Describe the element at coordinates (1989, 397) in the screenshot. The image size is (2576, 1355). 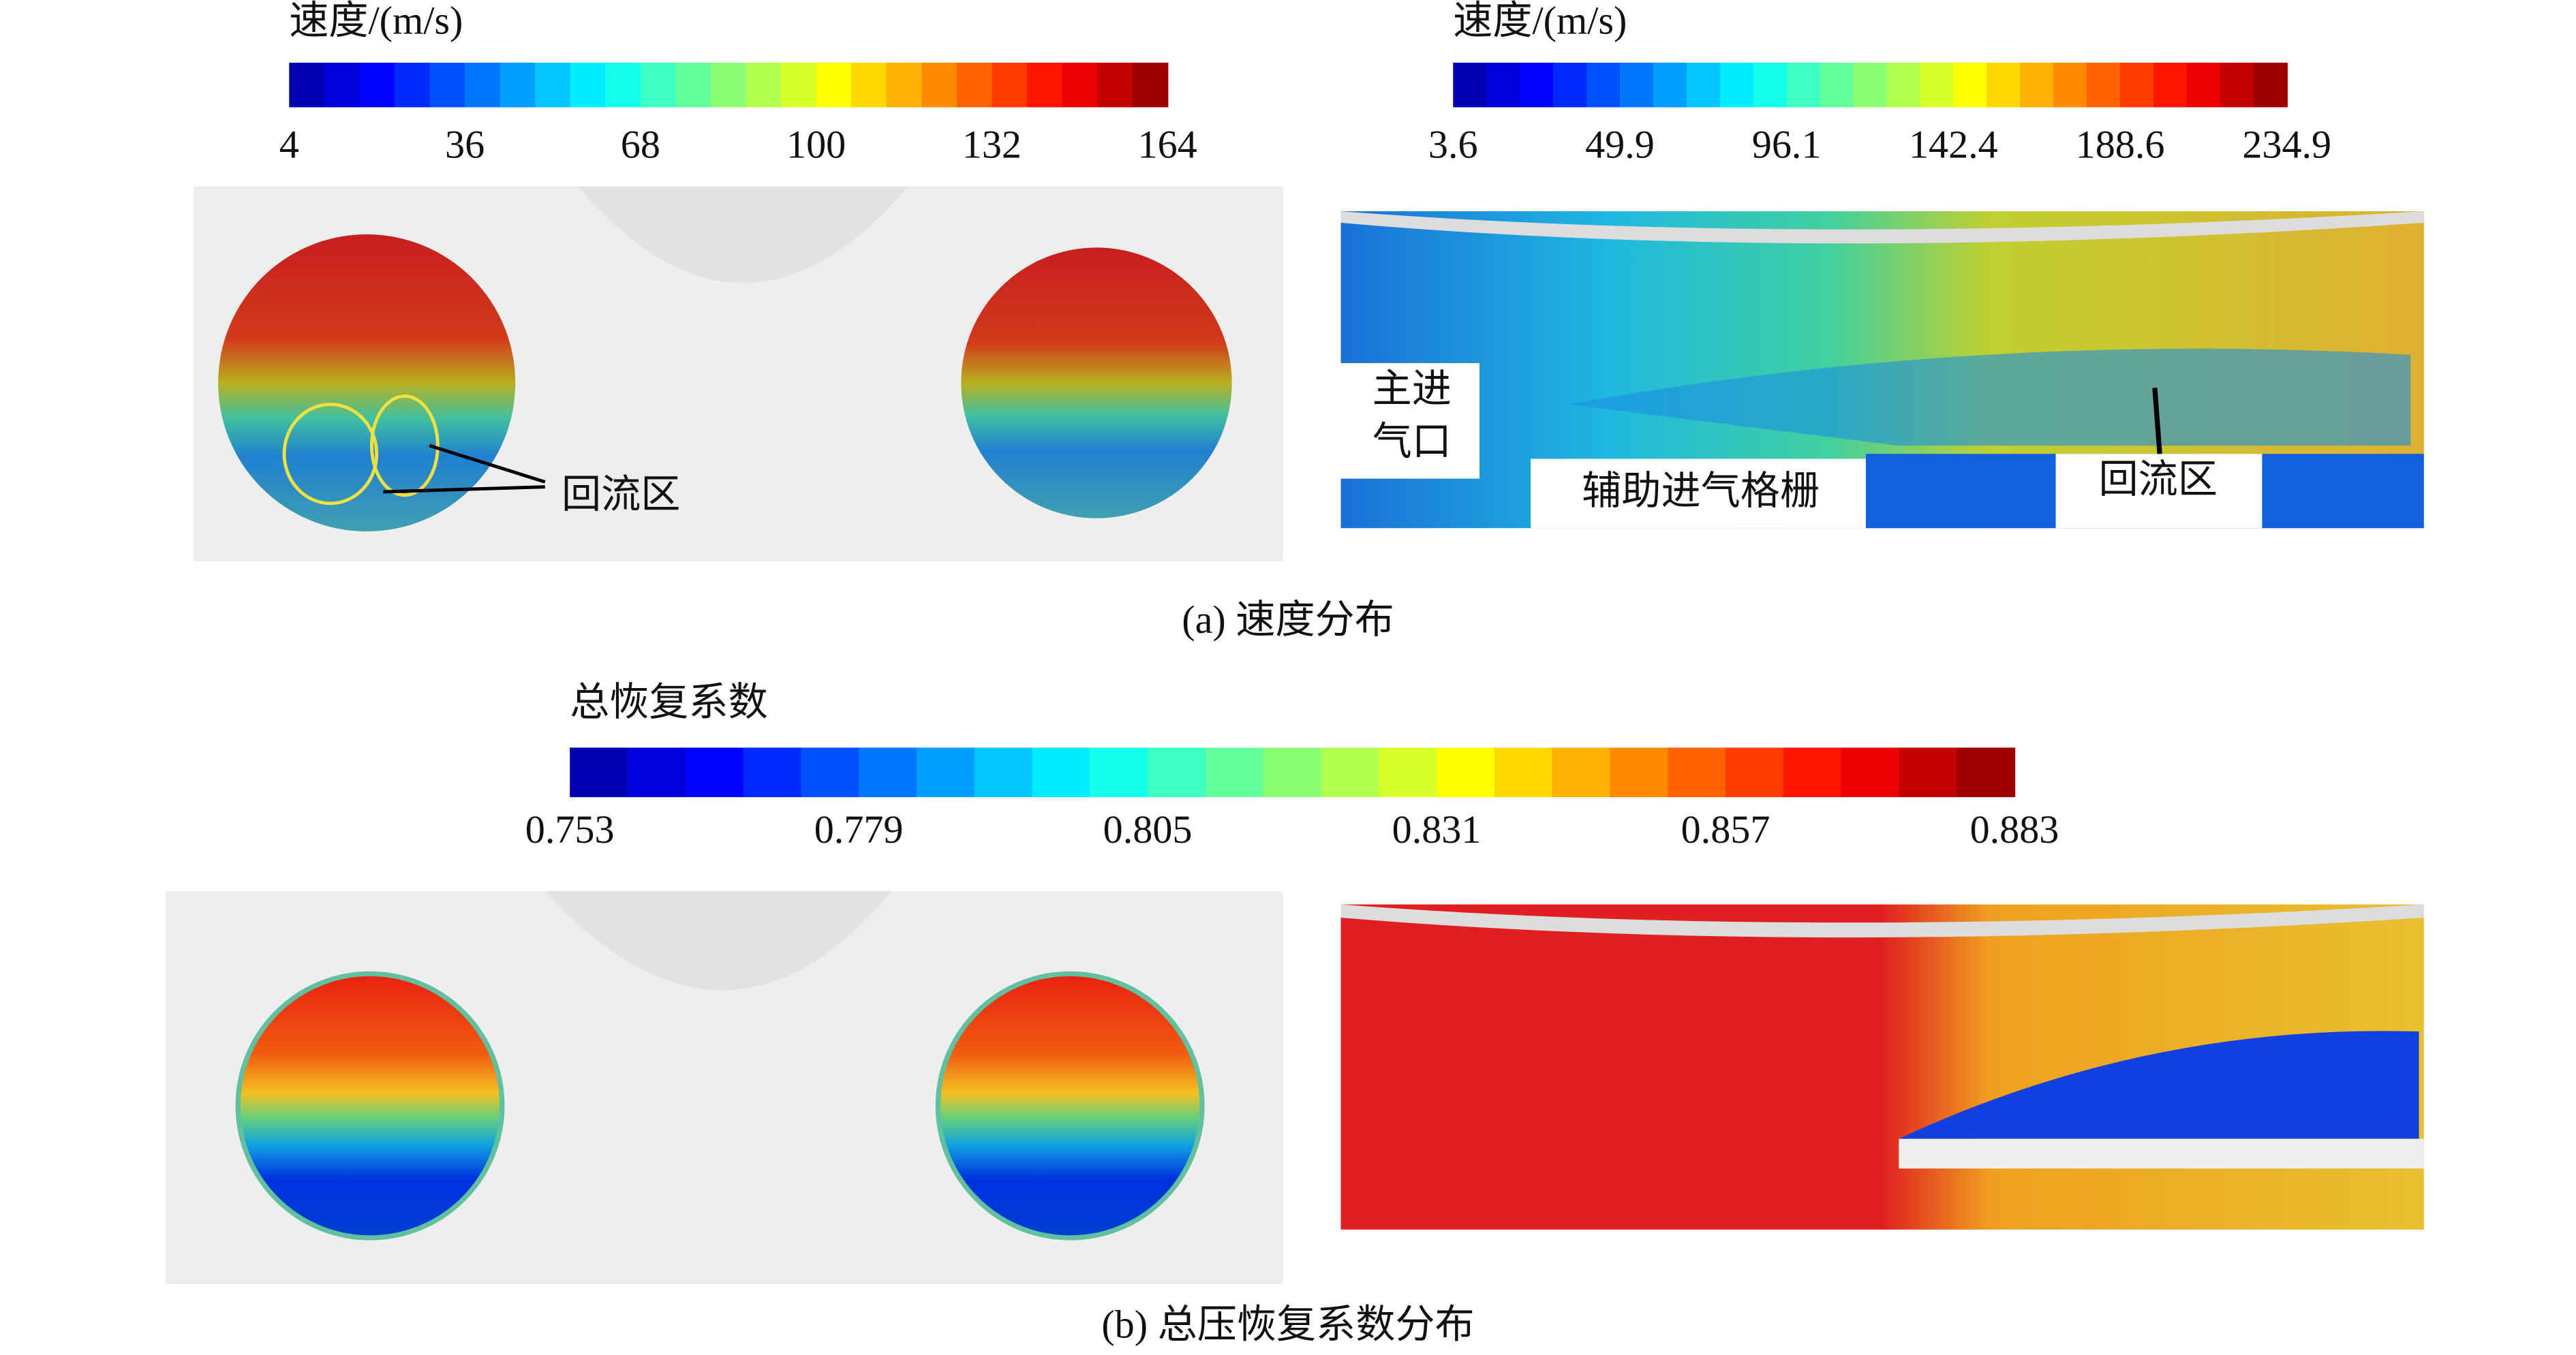
I see `recirculation` at that location.